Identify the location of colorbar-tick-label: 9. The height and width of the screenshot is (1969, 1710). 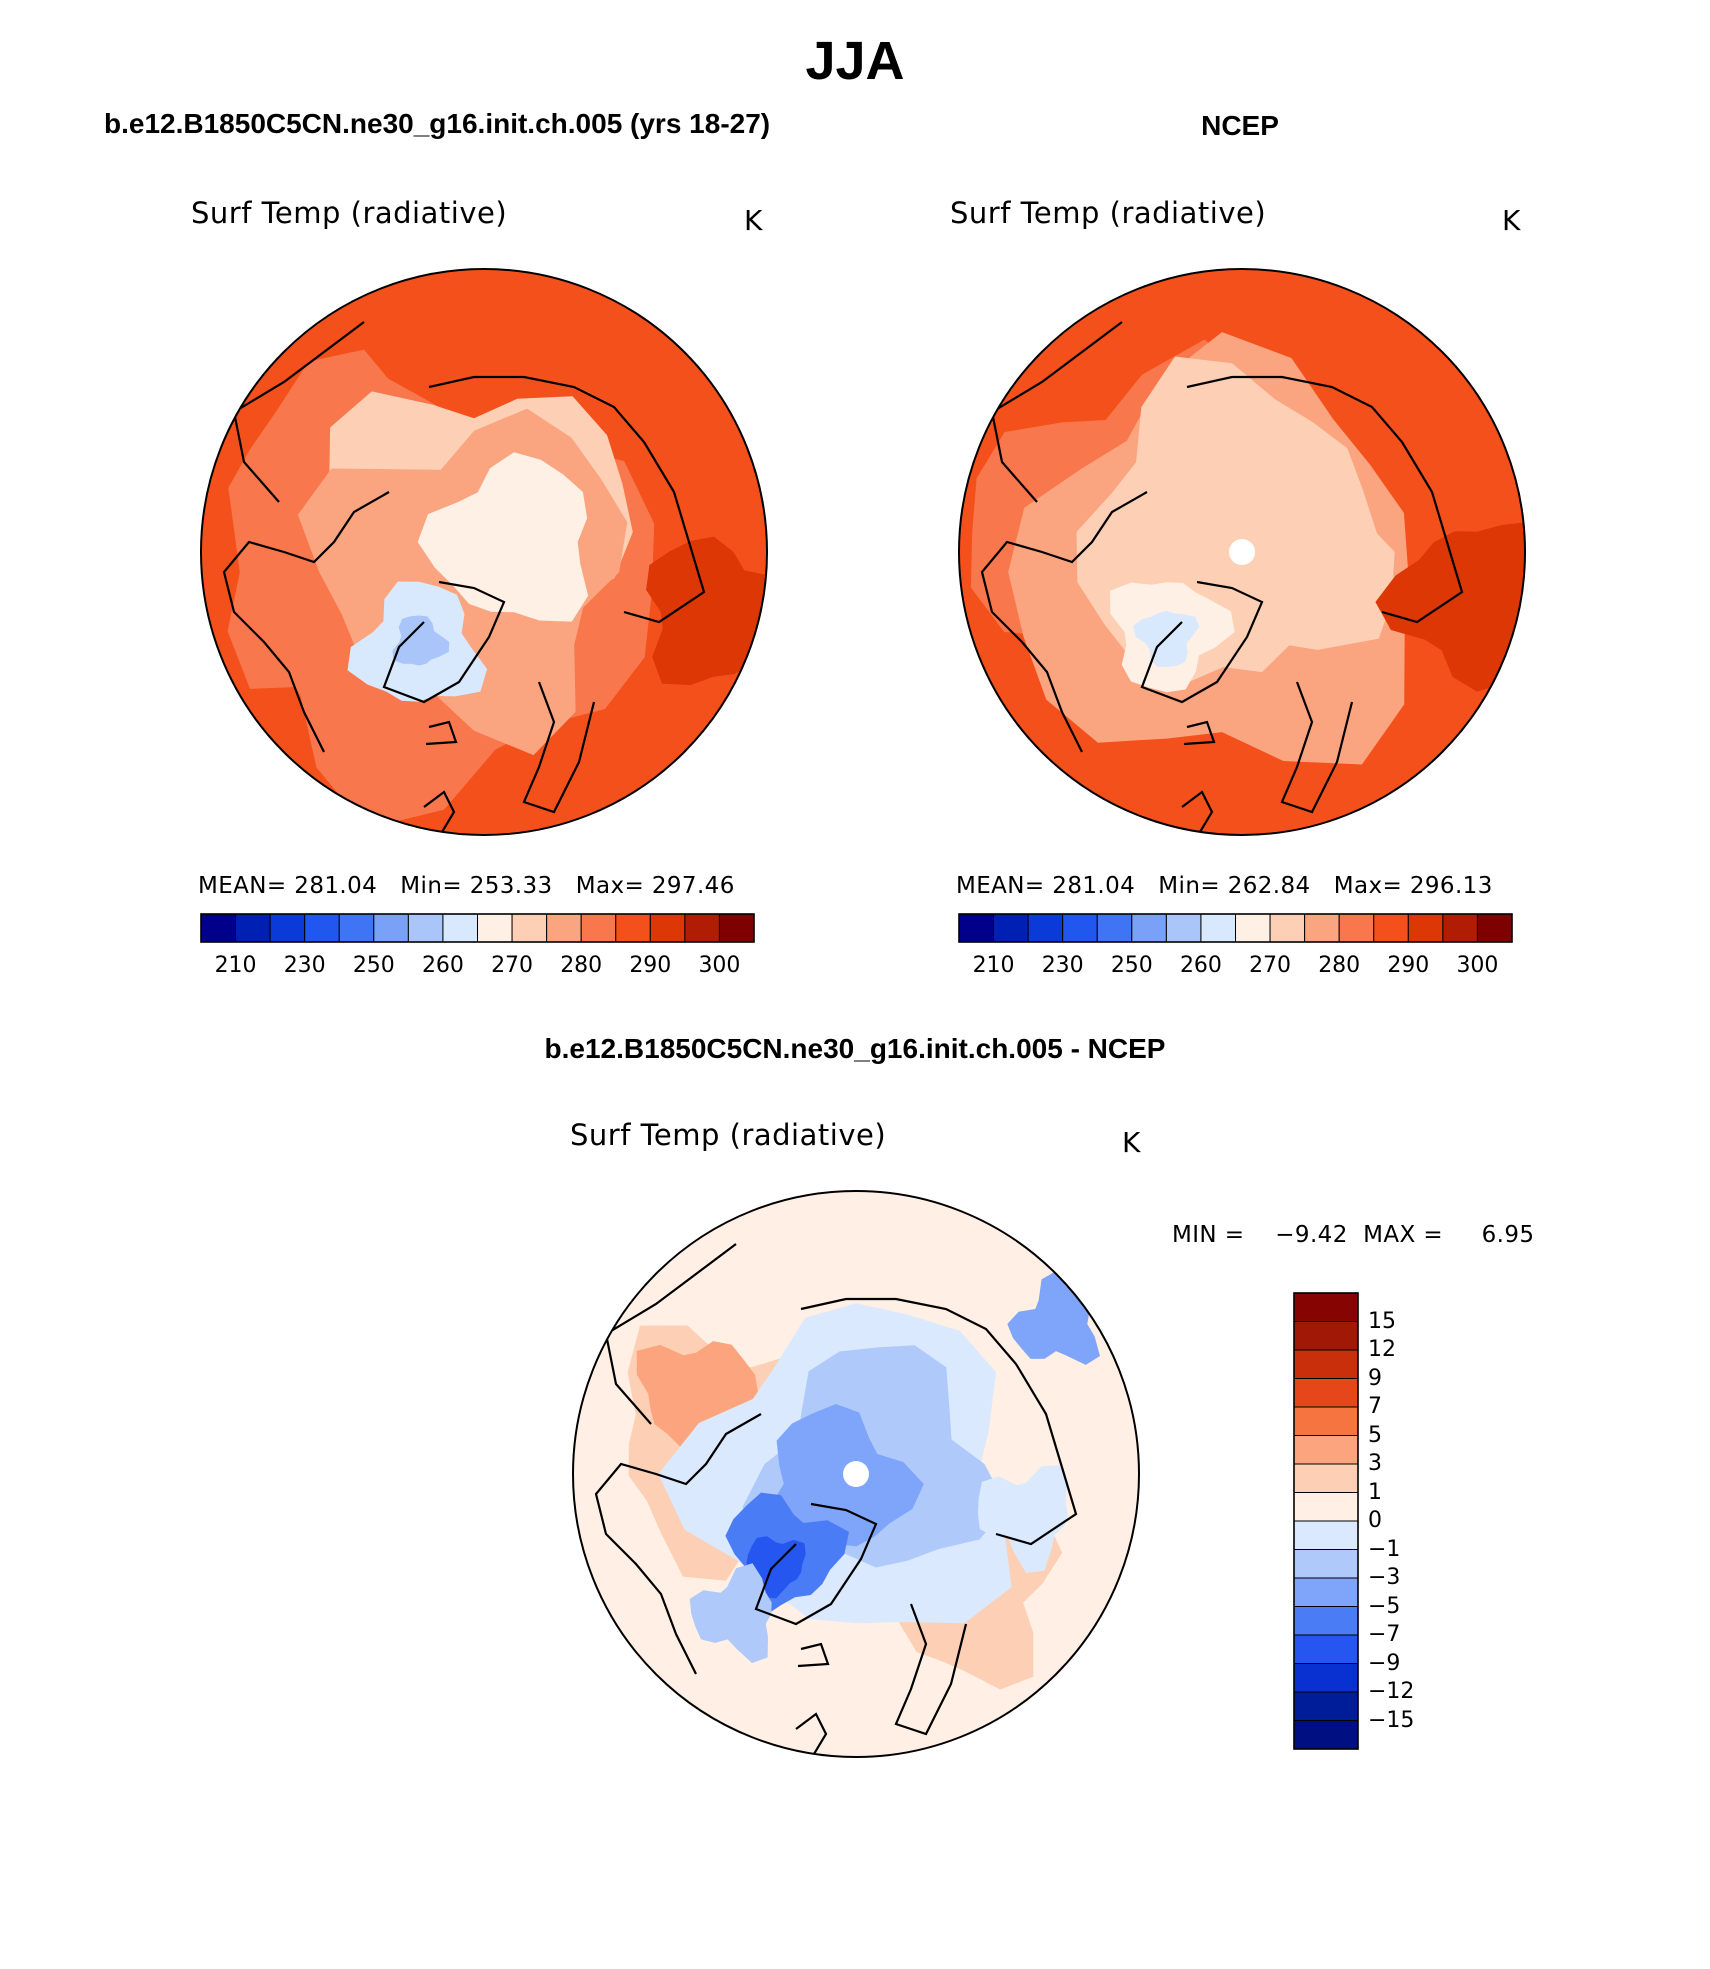
(1375, 1378).